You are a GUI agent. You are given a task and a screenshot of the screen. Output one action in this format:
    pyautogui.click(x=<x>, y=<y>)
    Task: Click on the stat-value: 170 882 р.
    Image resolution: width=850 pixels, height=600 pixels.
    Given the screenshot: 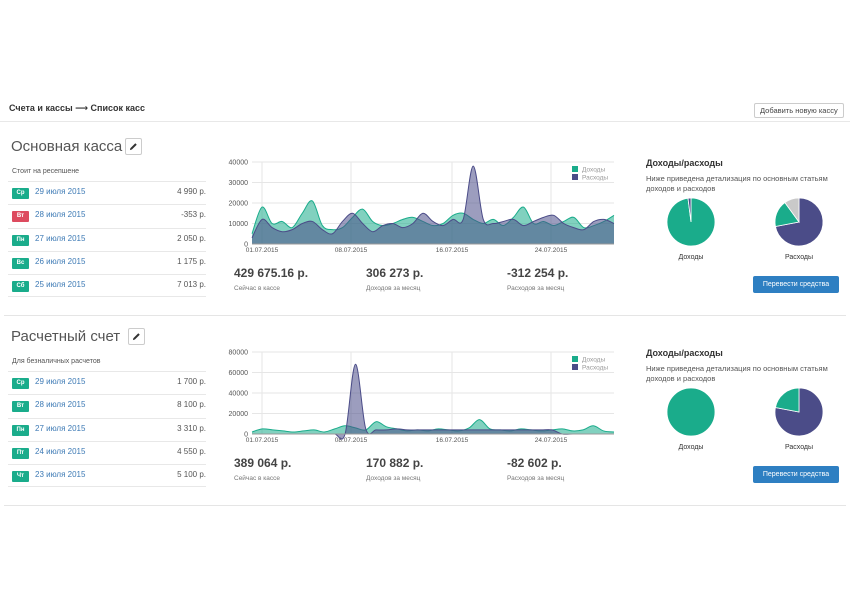 What is the action you would take?
    pyautogui.click(x=395, y=463)
    